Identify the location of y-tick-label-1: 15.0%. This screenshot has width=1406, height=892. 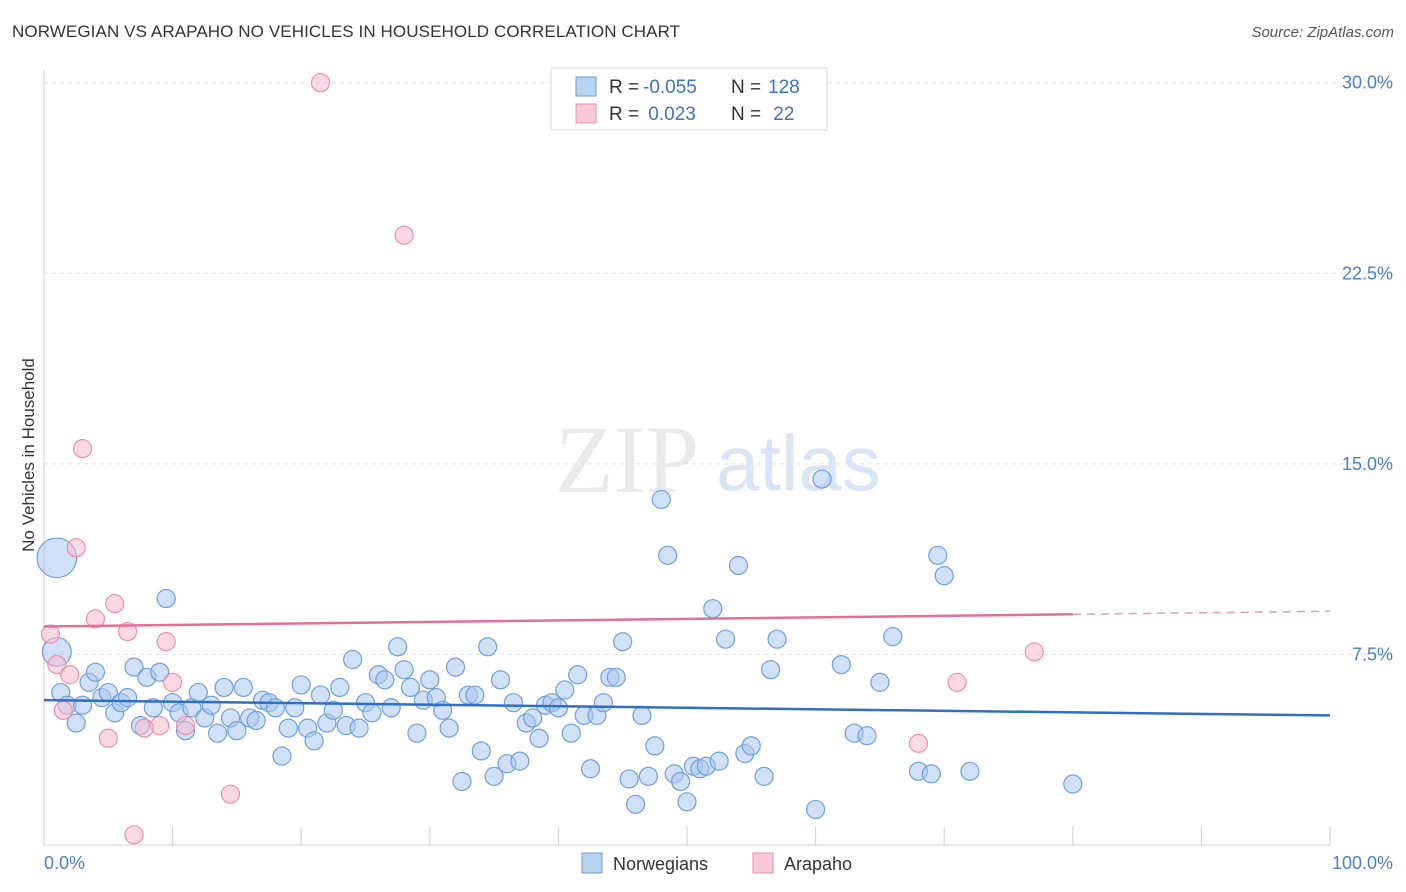
(1367, 464).